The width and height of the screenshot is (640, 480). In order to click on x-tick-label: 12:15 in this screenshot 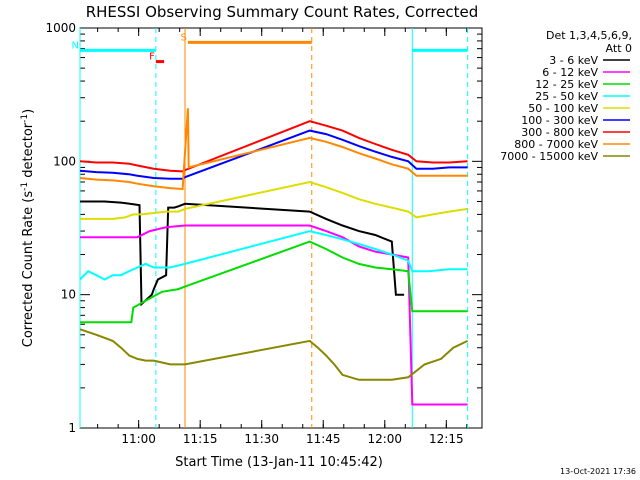, I will do `click(446, 439)`.